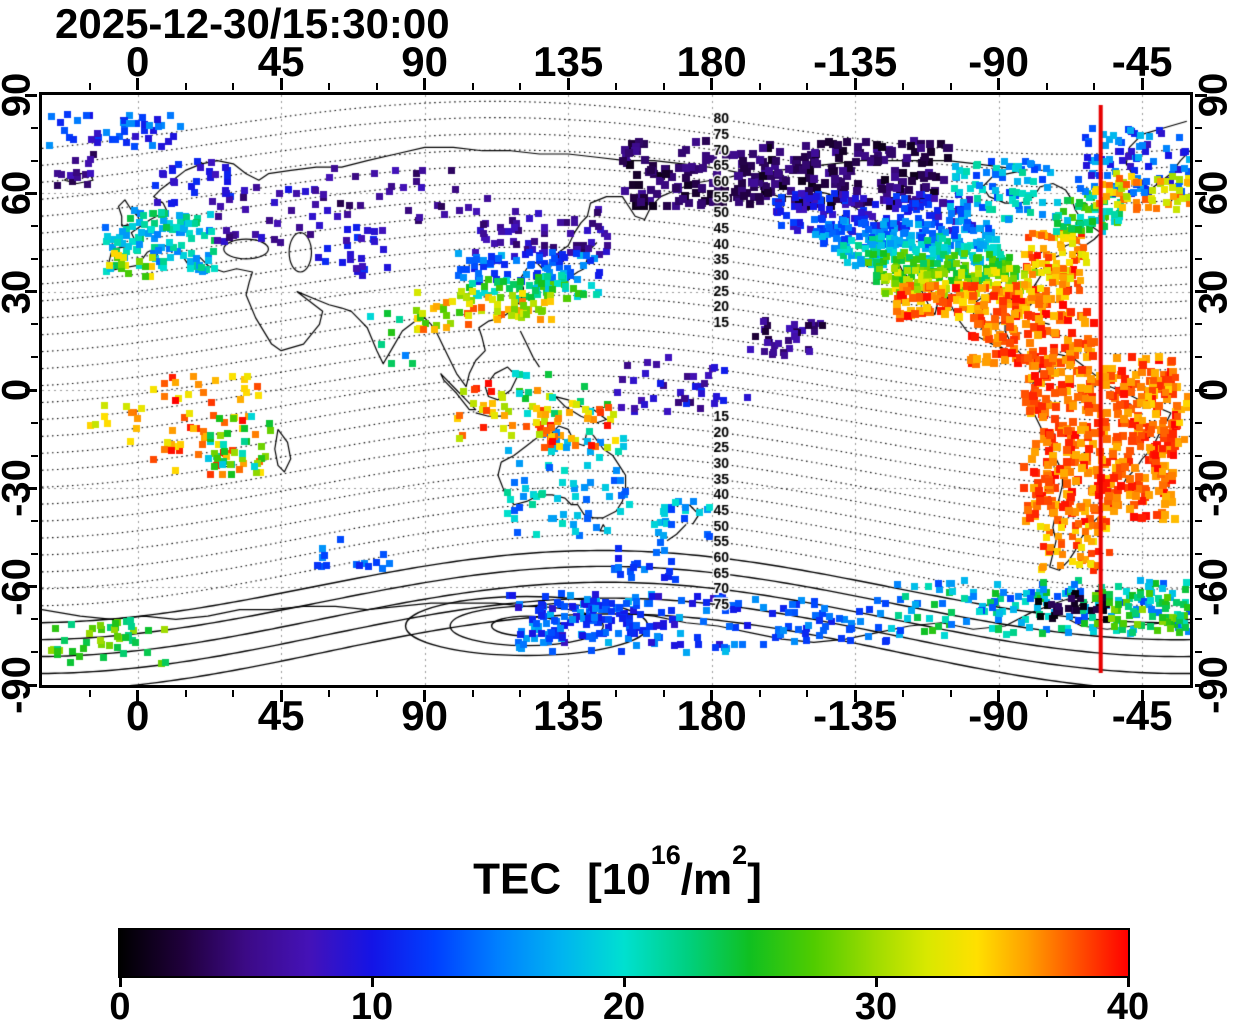 Image resolution: width=1235 pixels, height=1029 pixels. Describe the element at coordinates (706, 879) in the screenshot. I see `colorbar-unit-mid: /m` at that location.